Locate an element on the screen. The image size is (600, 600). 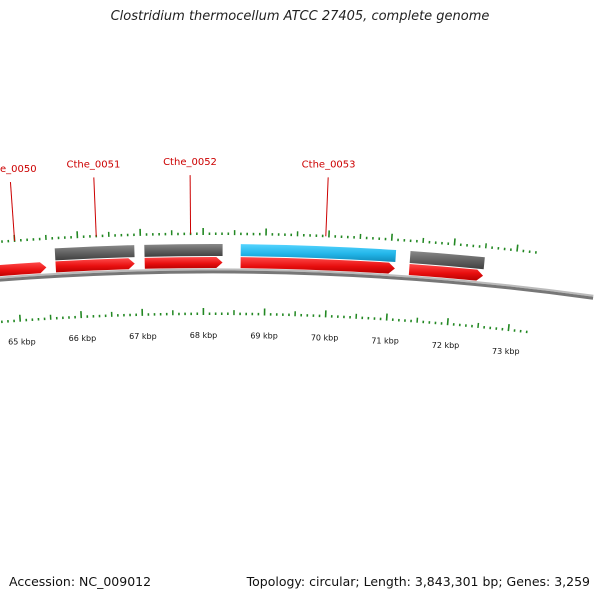
scale-tick-label: 68 kbp is located at coordinates (204, 335).